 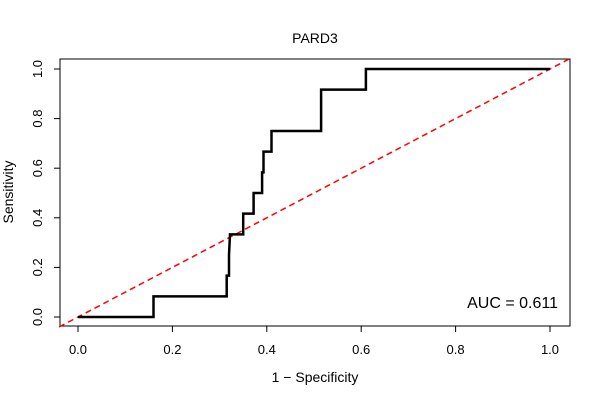 I want to click on y-tick-label: 0.2, so click(x=37, y=267).